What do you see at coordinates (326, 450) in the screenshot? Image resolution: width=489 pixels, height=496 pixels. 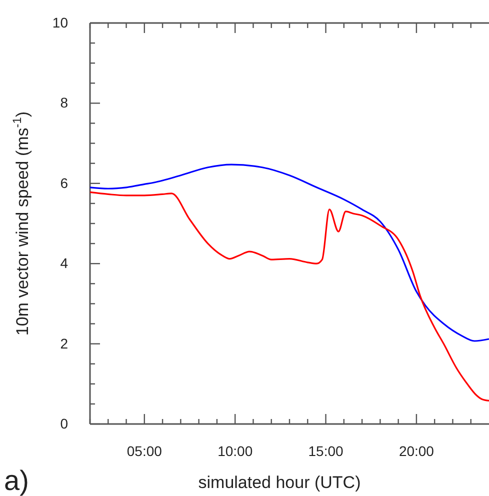 I see `x-tick-label: 15:00` at bounding box center [326, 450].